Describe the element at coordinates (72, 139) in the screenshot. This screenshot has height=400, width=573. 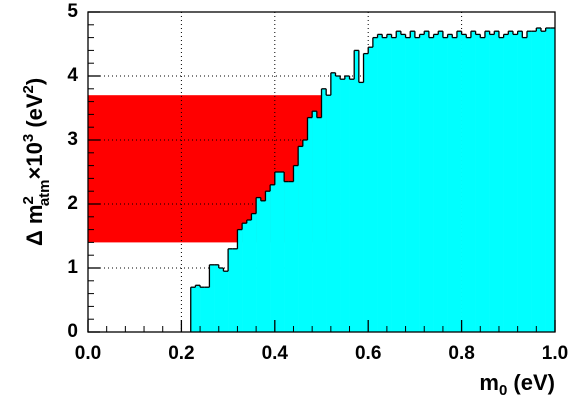
I see `y-tick-label: 3` at that location.